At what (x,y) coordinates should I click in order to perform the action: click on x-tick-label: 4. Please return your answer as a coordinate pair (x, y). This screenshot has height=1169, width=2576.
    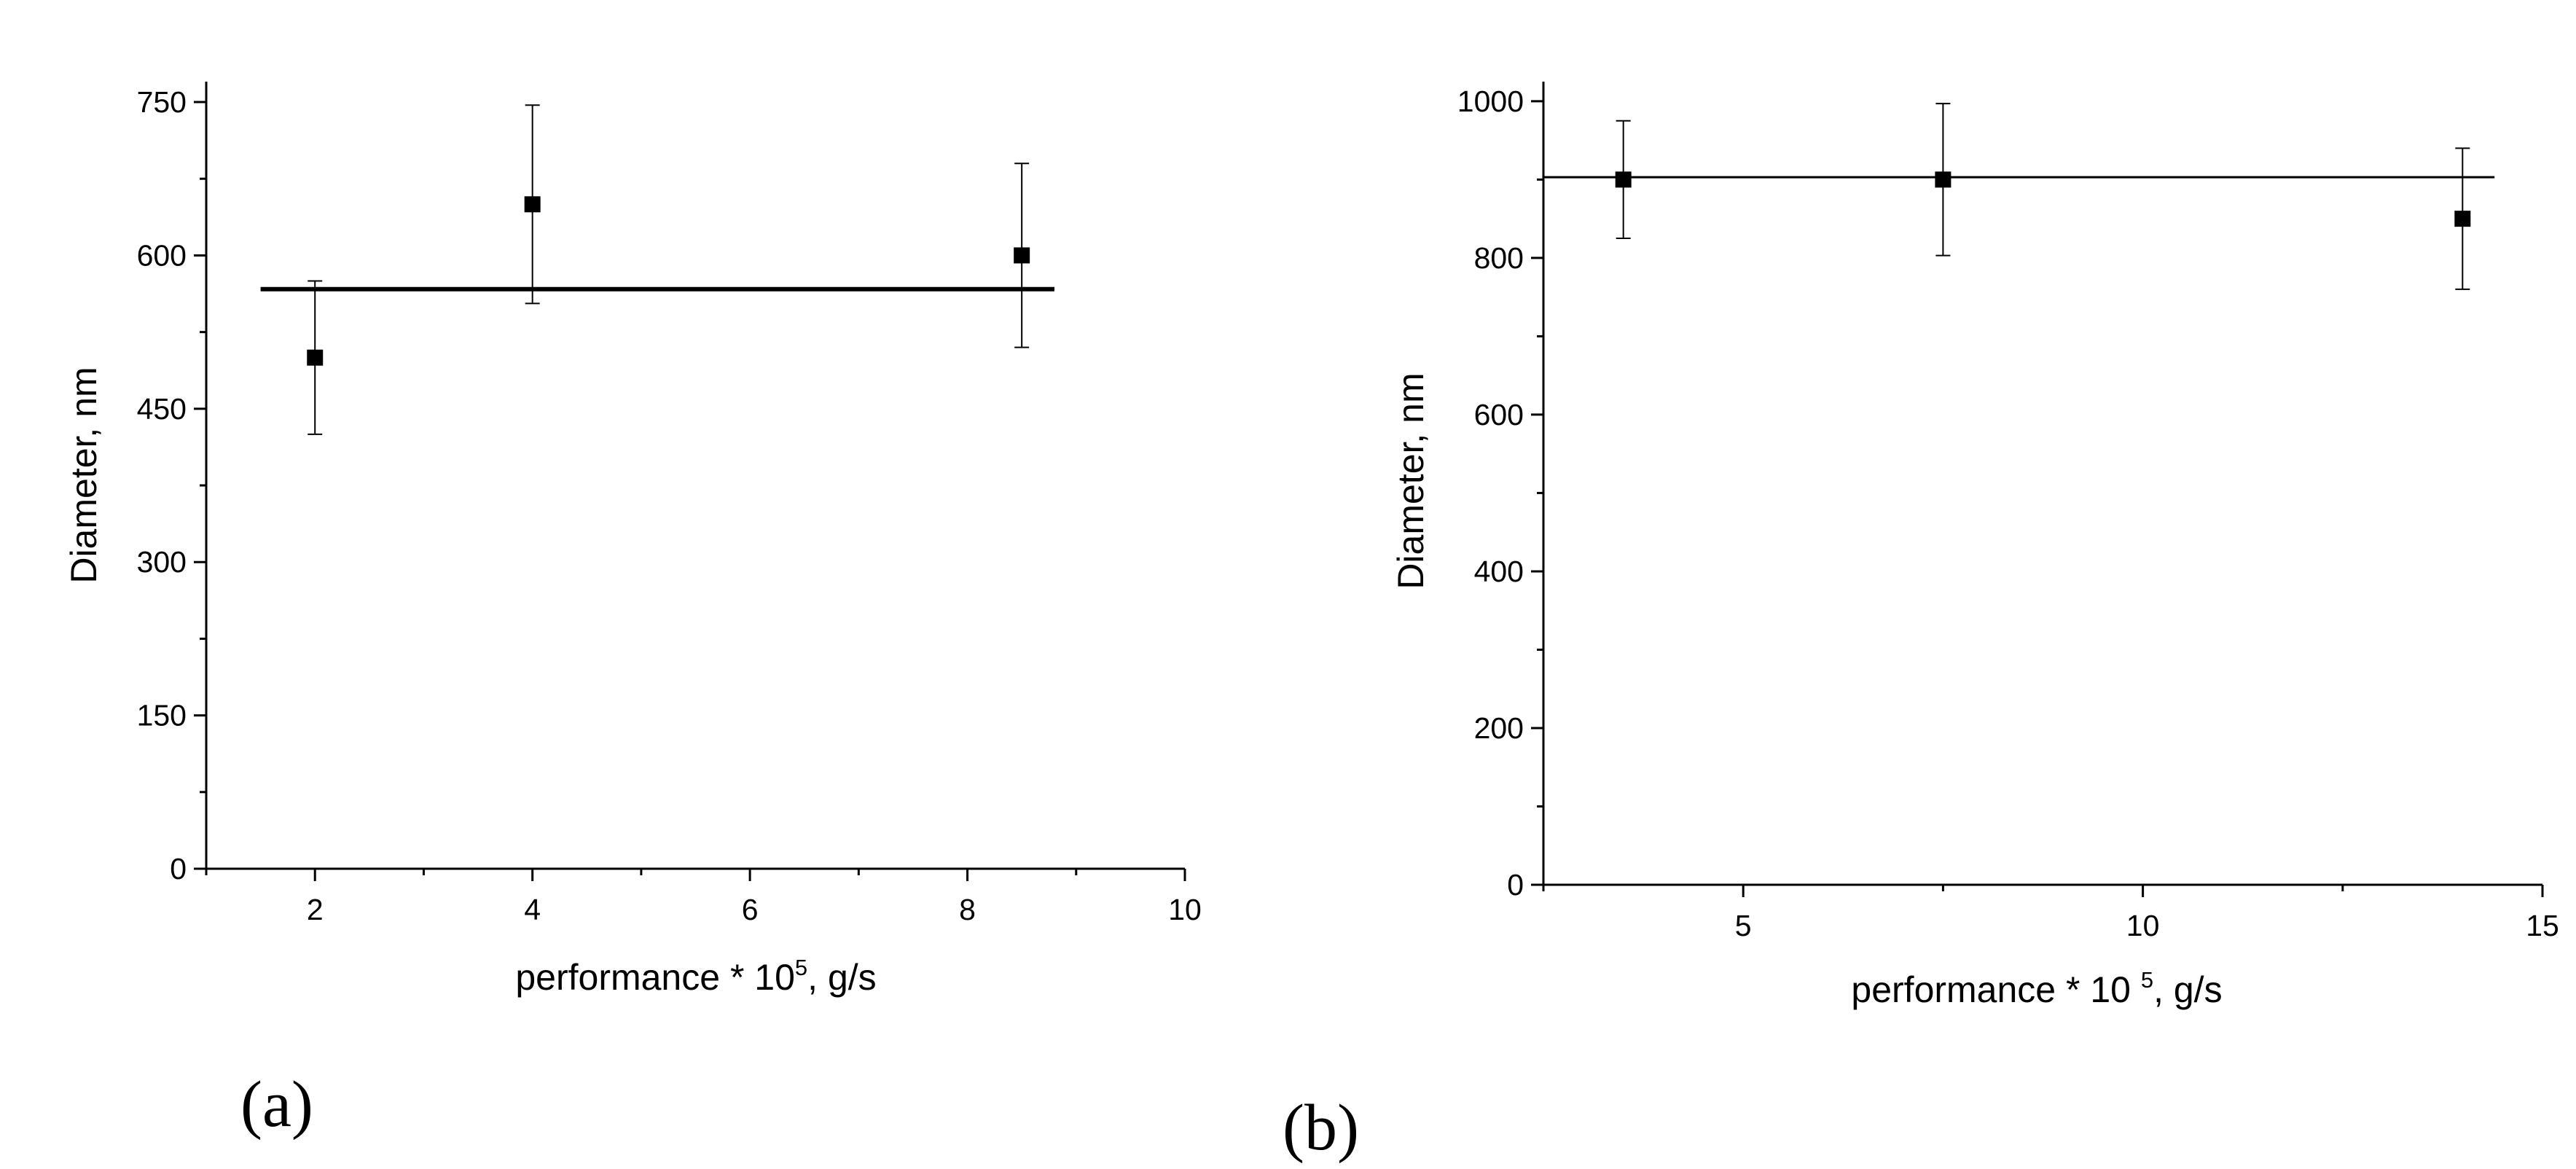
    Looking at the image, I should click on (532, 909).